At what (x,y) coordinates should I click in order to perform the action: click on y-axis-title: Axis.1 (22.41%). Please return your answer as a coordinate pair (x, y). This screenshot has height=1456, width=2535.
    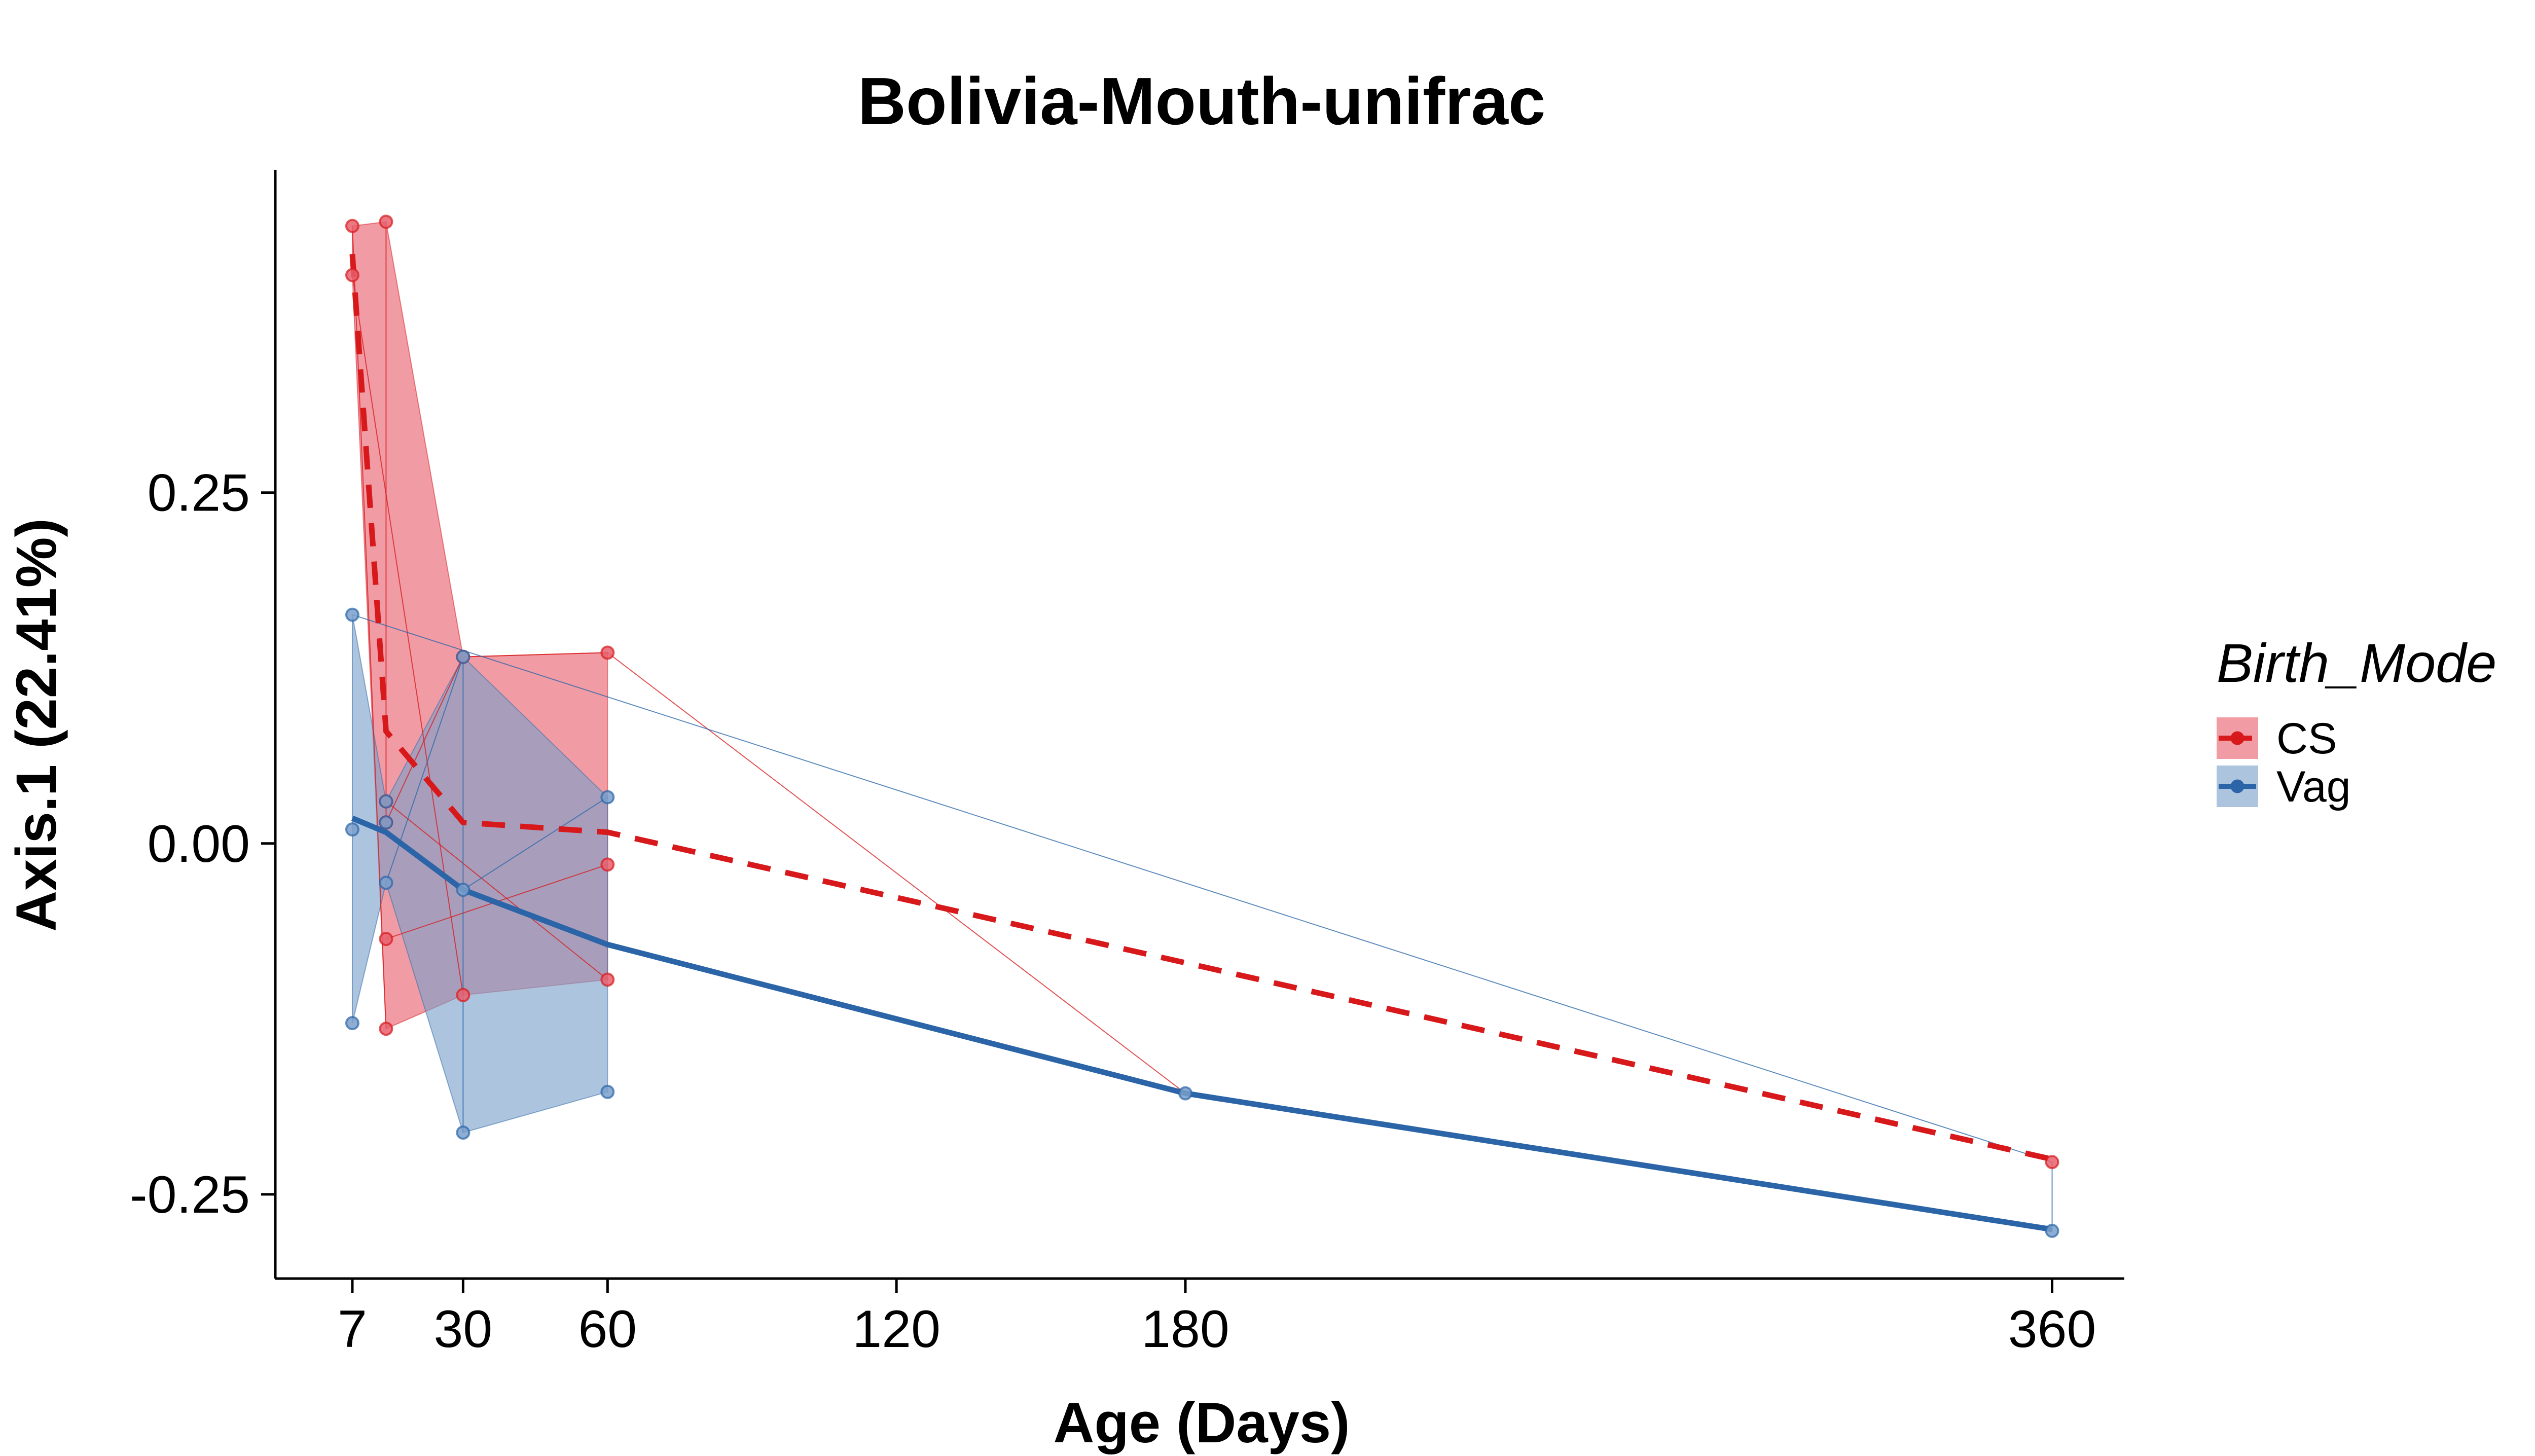
    Looking at the image, I should click on (36, 725).